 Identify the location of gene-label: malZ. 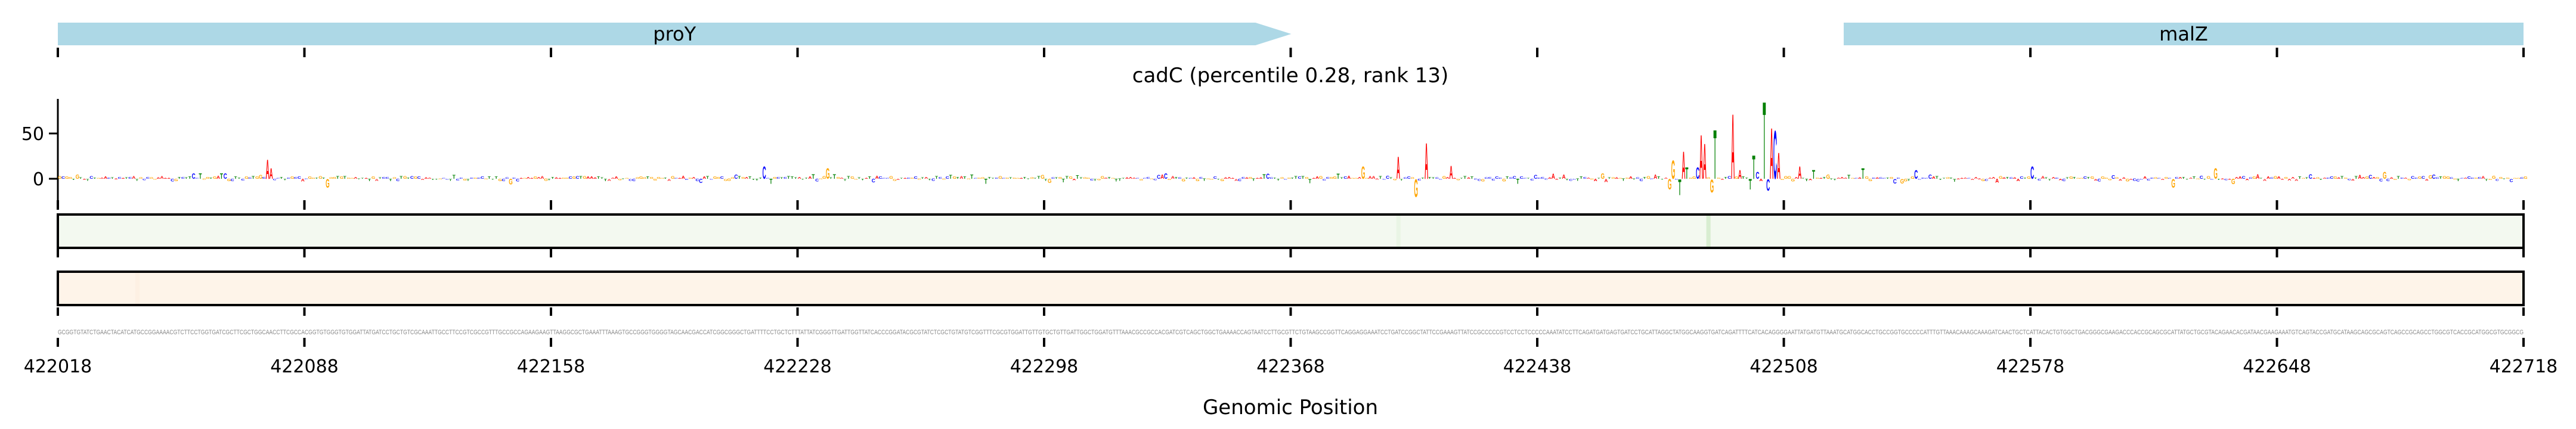
(2183, 34).